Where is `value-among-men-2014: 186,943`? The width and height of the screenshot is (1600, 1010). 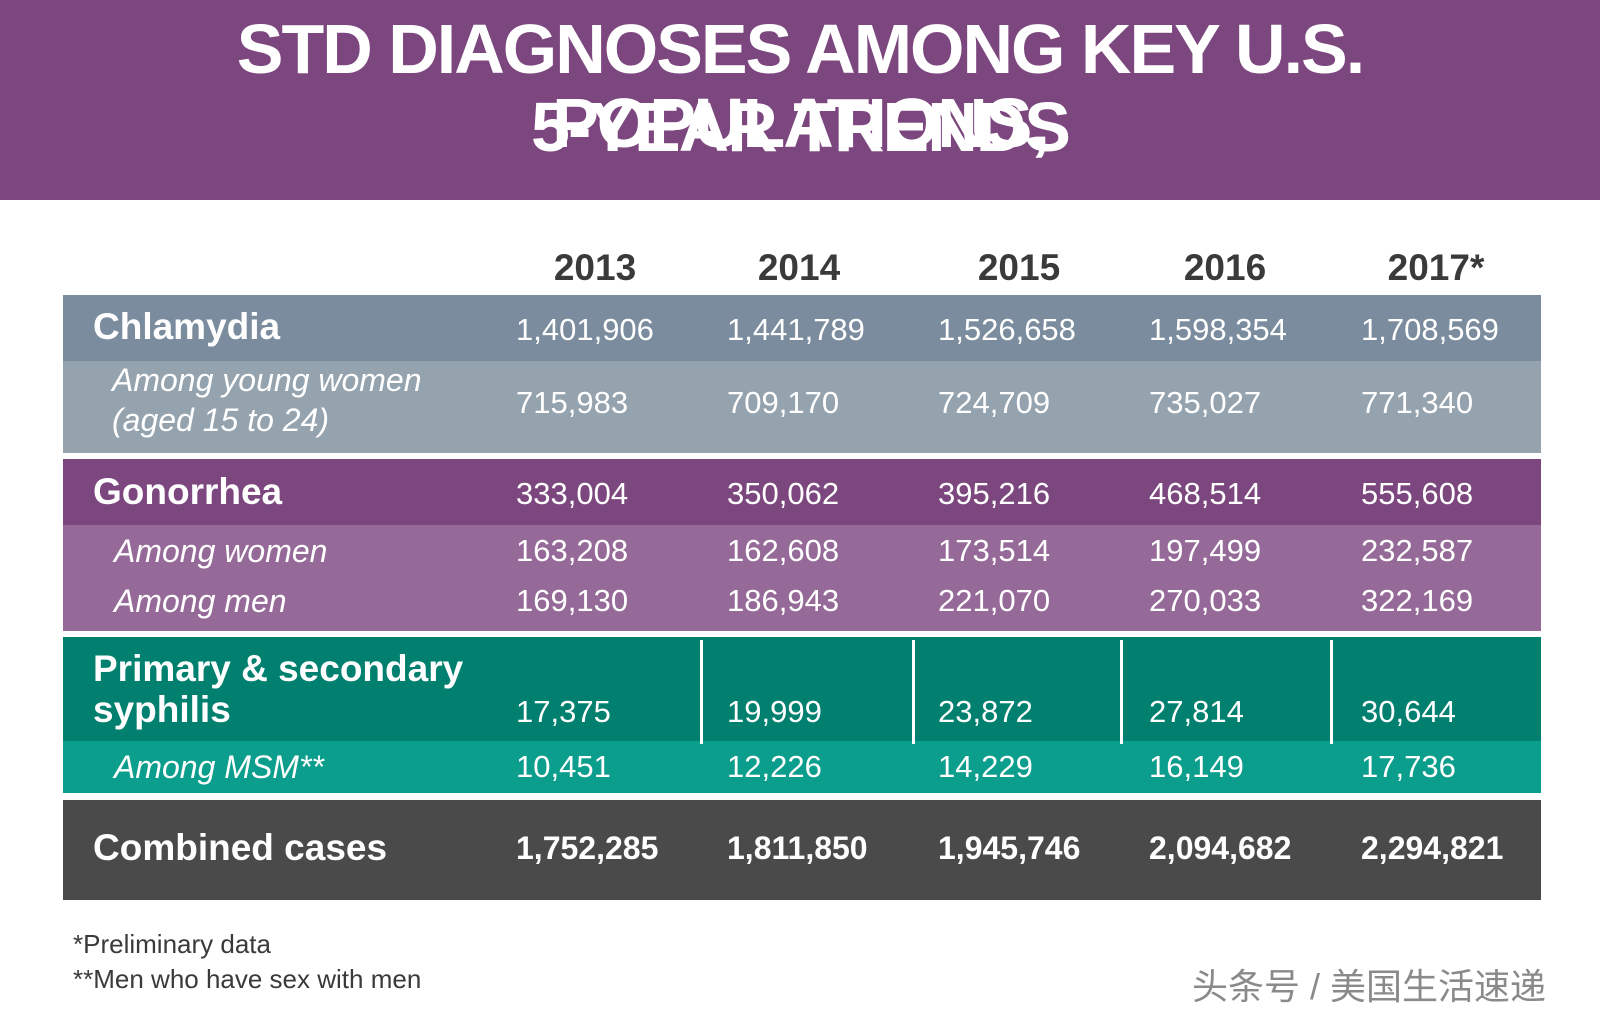 value-among-men-2014: 186,943 is located at coordinates (783, 600).